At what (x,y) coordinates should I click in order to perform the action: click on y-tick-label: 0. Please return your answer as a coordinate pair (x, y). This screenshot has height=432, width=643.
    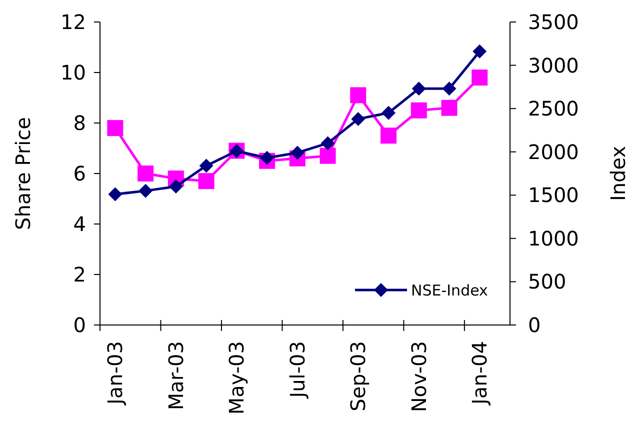
    Looking at the image, I should click on (79, 325).